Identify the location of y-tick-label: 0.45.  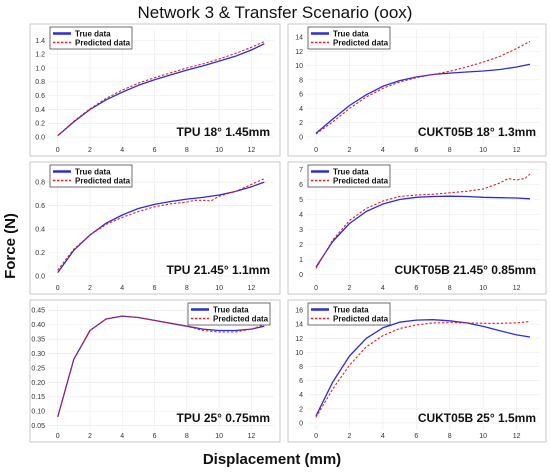
(38, 311).